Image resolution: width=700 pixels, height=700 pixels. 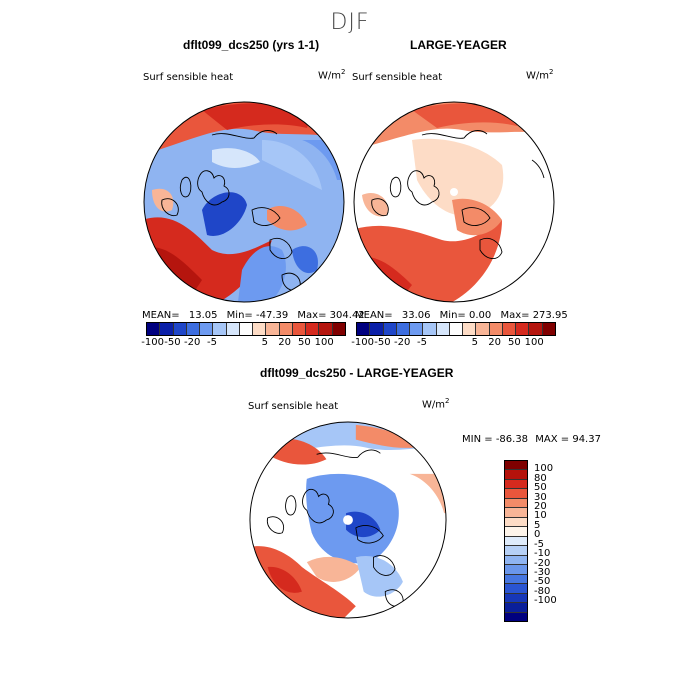 I want to click on left-mean-value: 13.05, so click(x=203, y=315).